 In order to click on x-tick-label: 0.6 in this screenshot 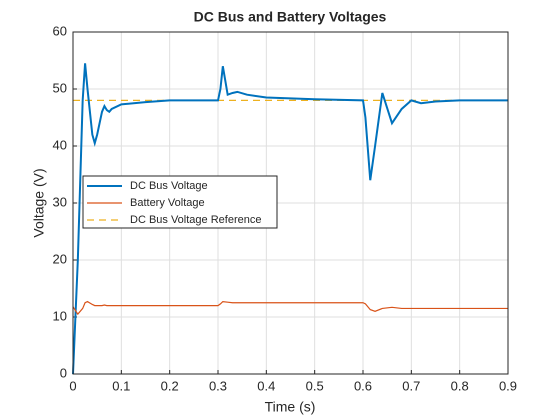, I will do `click(363, 385)`.